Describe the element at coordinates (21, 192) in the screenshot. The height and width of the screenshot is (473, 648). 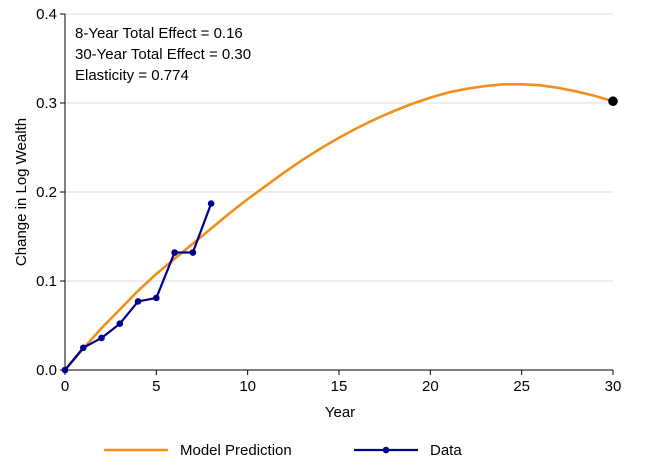
I see `y-axis-label: Change in Log Wealth` at that location.